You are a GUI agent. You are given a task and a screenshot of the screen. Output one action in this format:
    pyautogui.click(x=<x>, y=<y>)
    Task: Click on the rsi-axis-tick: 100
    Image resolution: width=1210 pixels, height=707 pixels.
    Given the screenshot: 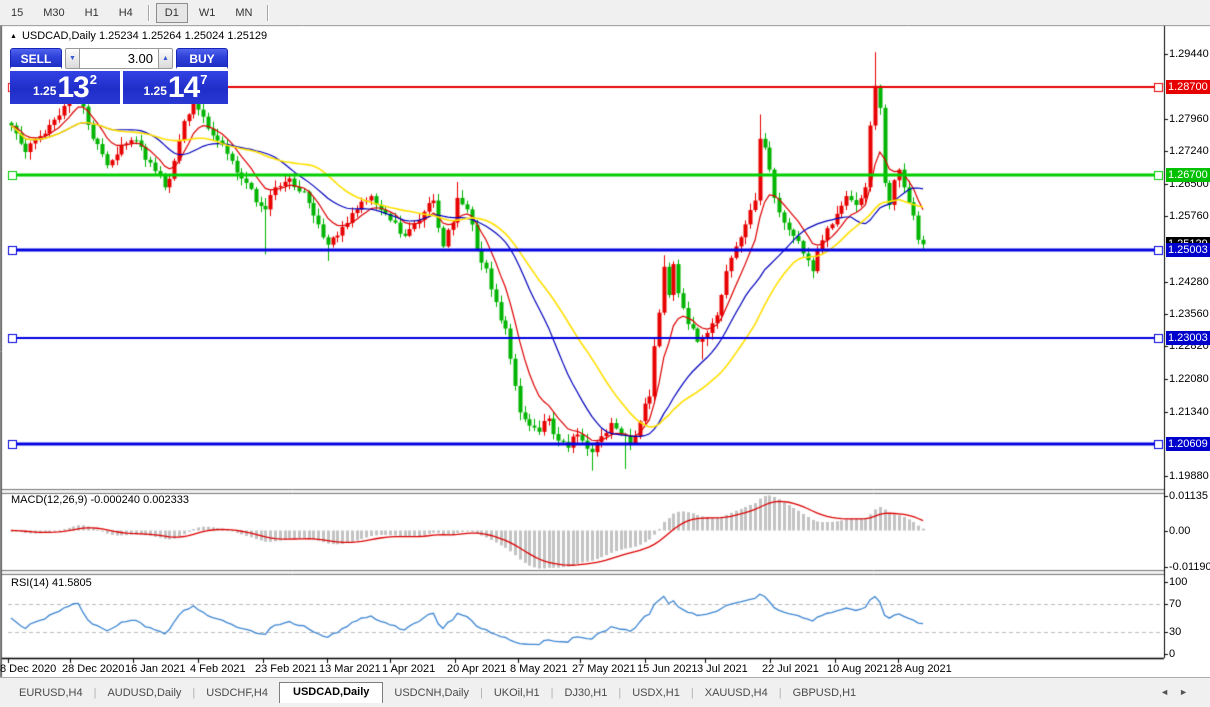 What is the action you would take?
    pyautogui.click(x=1178, y=582)
    